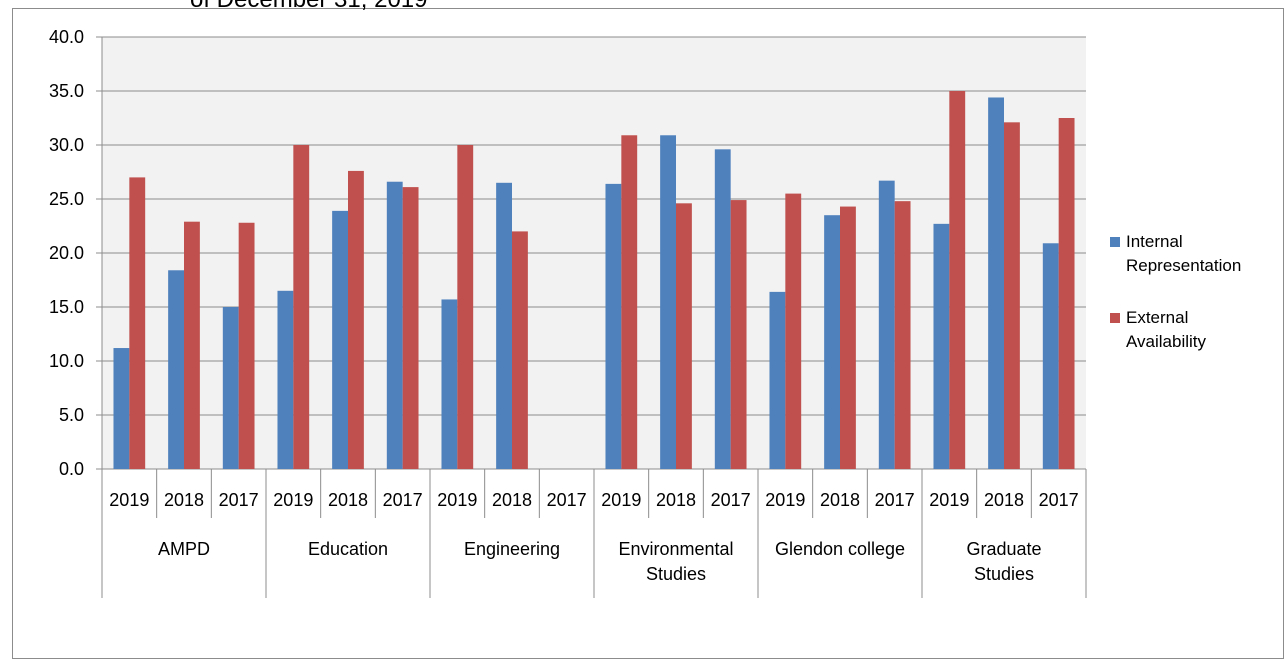 The width and height of the screenshot is (1285, 660). I want to click on legend-item-internal: Internal Representation, so click(1197, 254).